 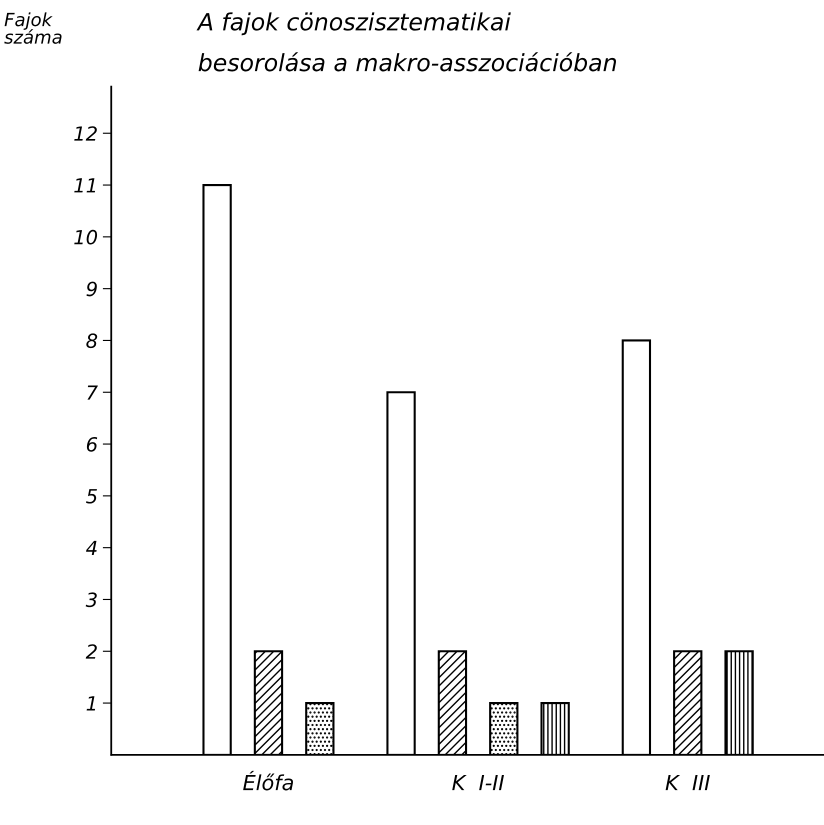 I want to click on y-tick-label: 9, so click(x=91, y=289).